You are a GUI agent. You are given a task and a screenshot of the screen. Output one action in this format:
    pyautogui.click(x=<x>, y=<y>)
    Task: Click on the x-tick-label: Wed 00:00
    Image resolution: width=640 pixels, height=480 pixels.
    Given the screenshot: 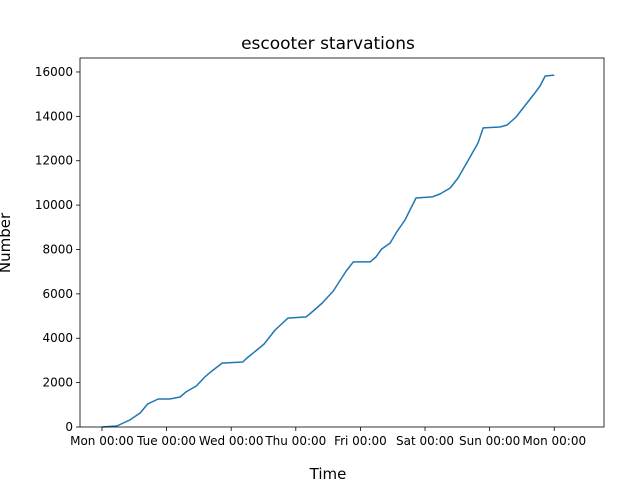 What is the action you would take?
    pyautogui.click(x=231, y=441)
    